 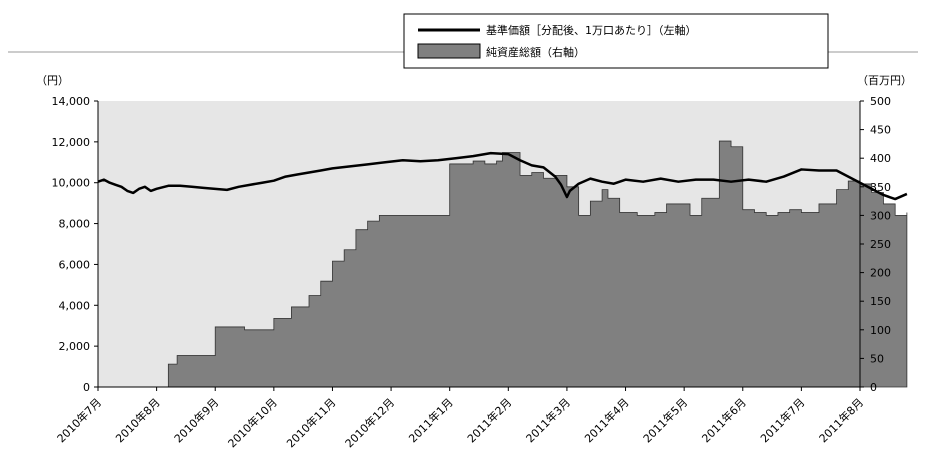 I want to click on x-tick-label: 2010年7月, so click(x=79, y=420).